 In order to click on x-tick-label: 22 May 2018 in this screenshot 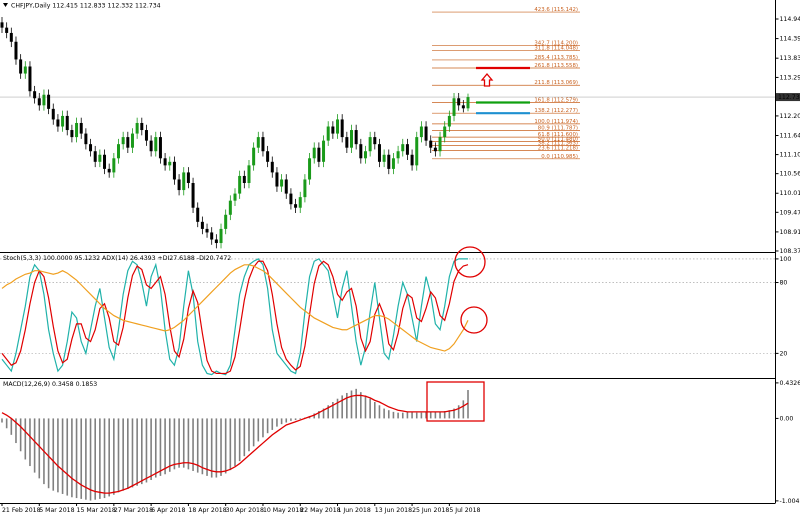, I will do `click(320, 510)`.